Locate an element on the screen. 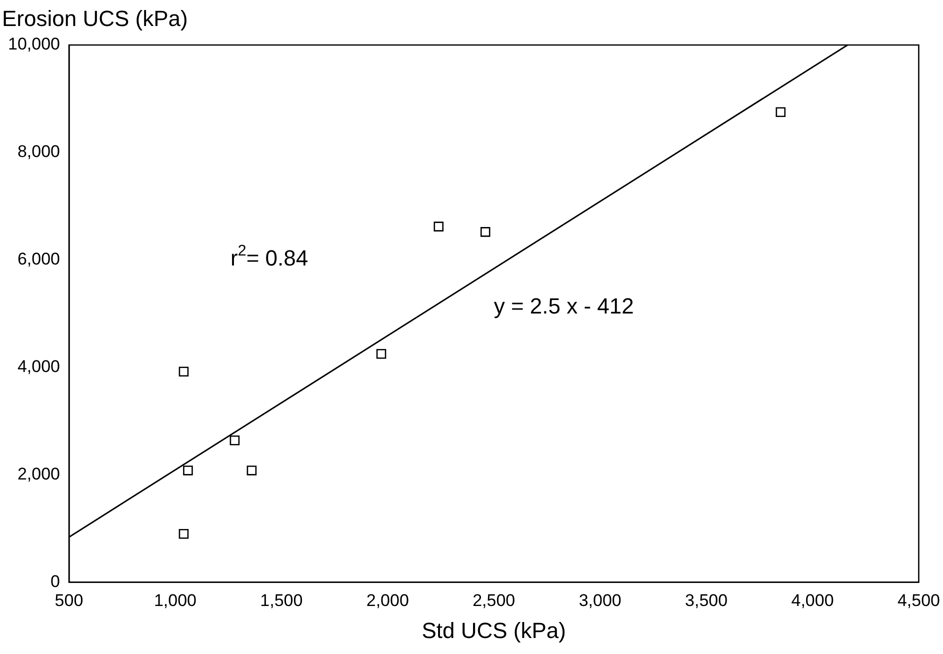 This screenshot has height=654, width=943. y-tick-label: 0 is located at coordinates (55, 581).